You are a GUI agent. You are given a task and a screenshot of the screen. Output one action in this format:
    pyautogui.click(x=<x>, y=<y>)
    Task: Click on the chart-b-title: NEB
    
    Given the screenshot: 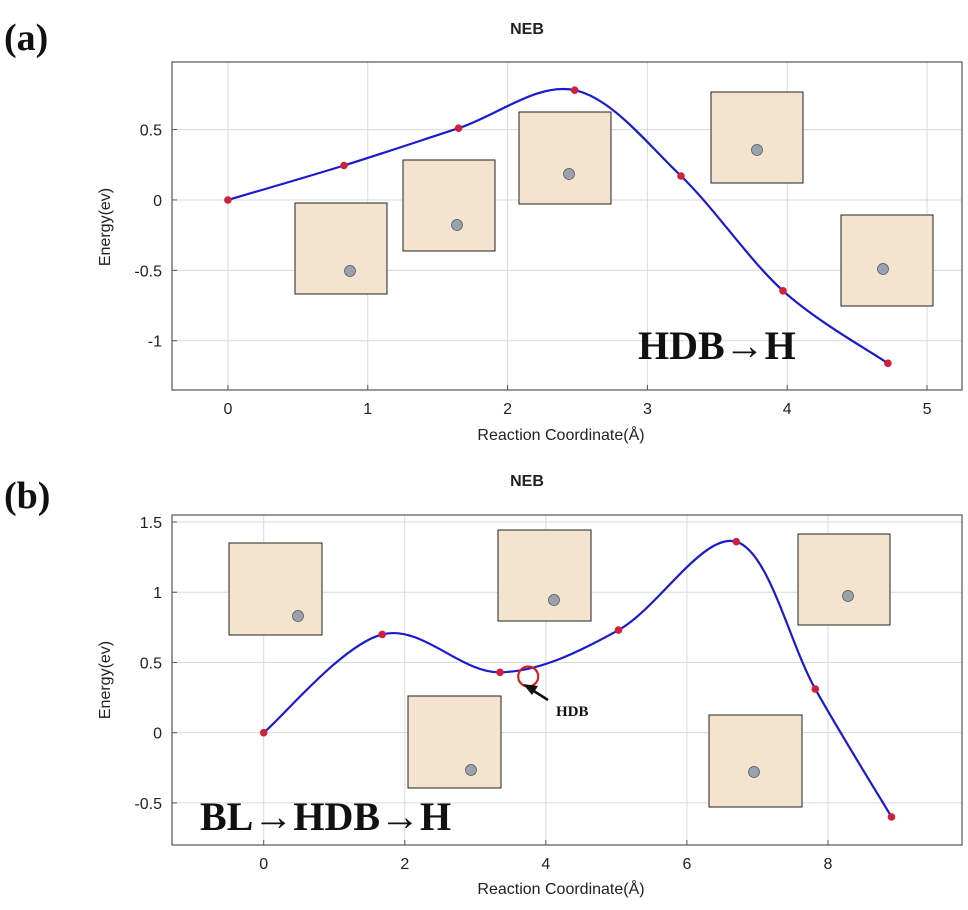 What is the action you would take?
    pyautogui.click(x=527, y=481)
    